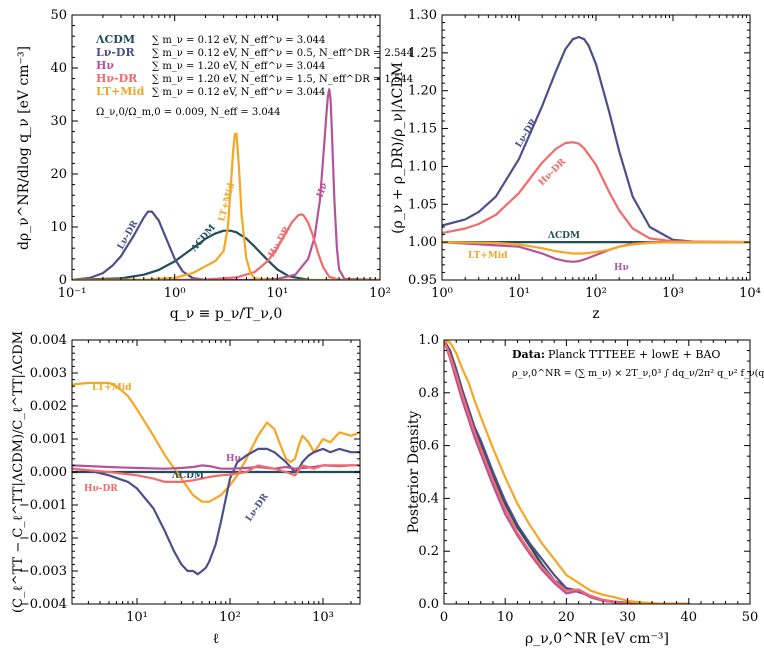 The image size is (764, 655). What do you see at coordinates (227, 201) in the screenshot?
I see `annotation-ltmid: LT+Mid` at bounding box center [227, 201].